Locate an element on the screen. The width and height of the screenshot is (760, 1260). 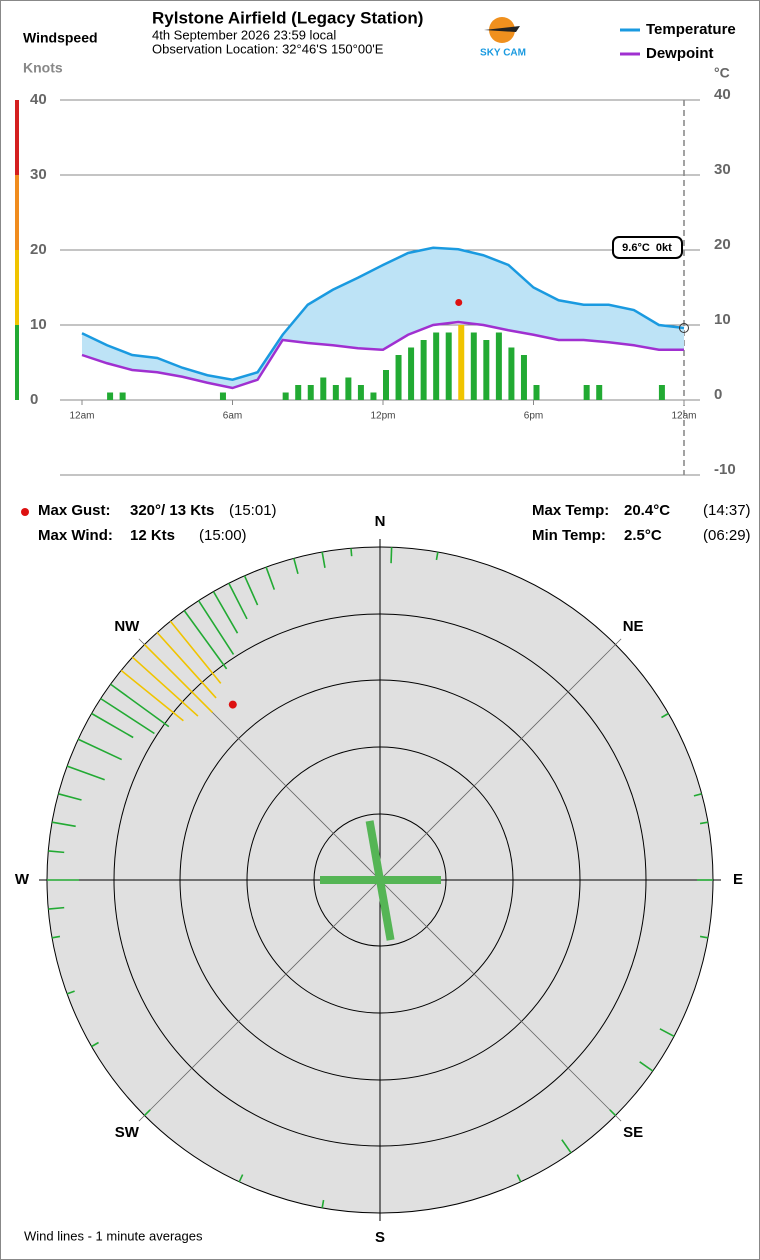
stat-label: Max Gust: is located at coordinates (74, 510).